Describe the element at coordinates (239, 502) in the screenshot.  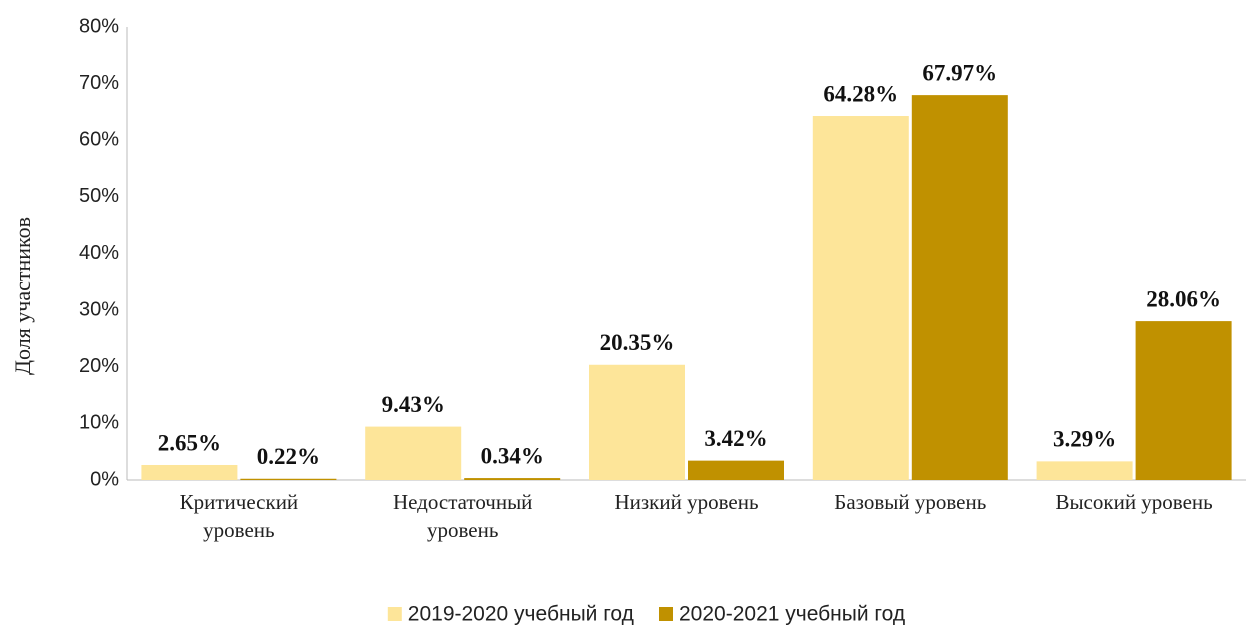
I see `x-tick-label-line: Критический` at that location.